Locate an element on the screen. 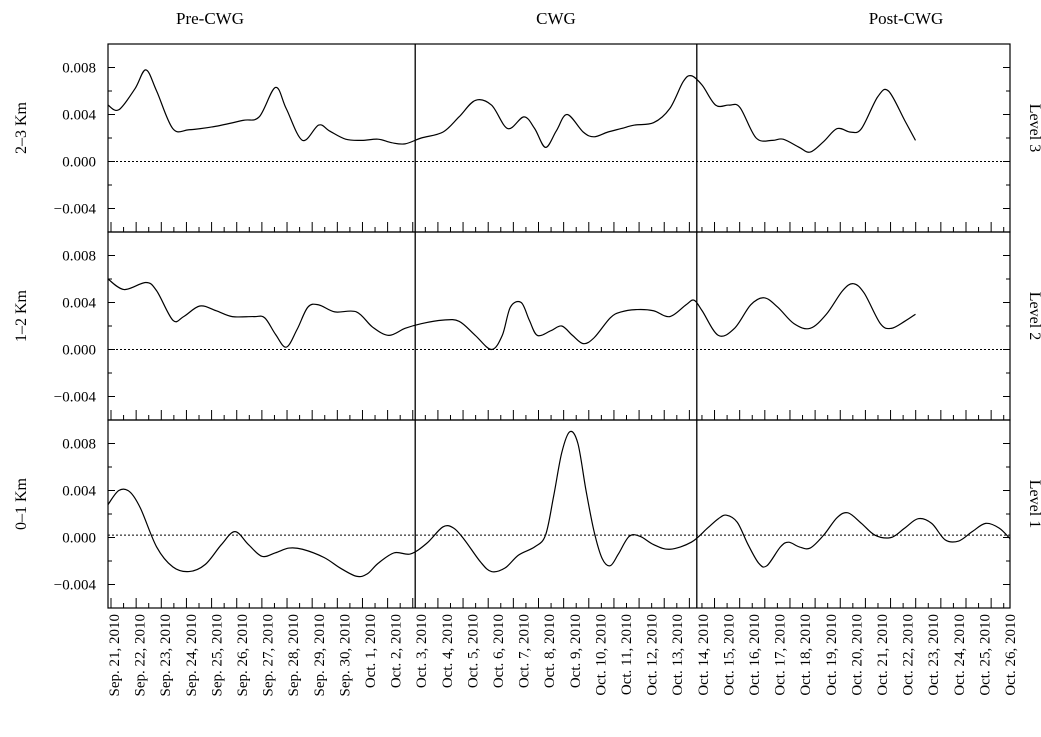  x-tick-label: Sep. 22, 2010 is located at coordinates (141, 655).